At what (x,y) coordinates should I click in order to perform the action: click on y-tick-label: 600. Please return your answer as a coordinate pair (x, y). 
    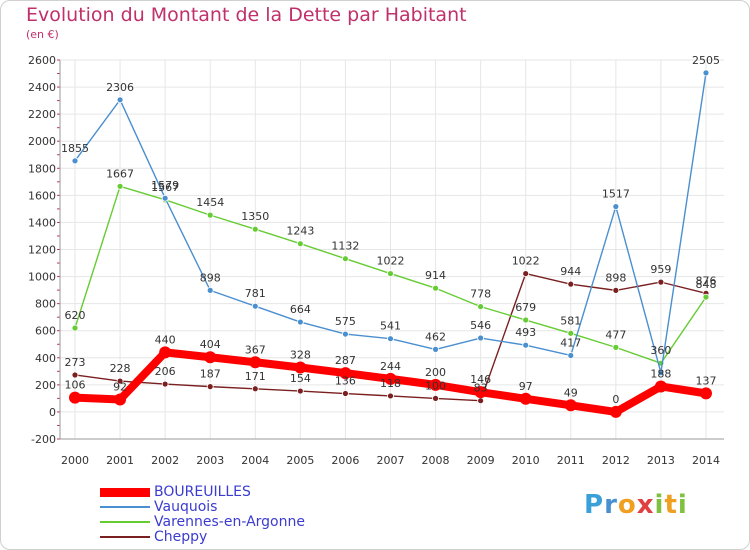
    Looking at the image, I should click on (45, 331).